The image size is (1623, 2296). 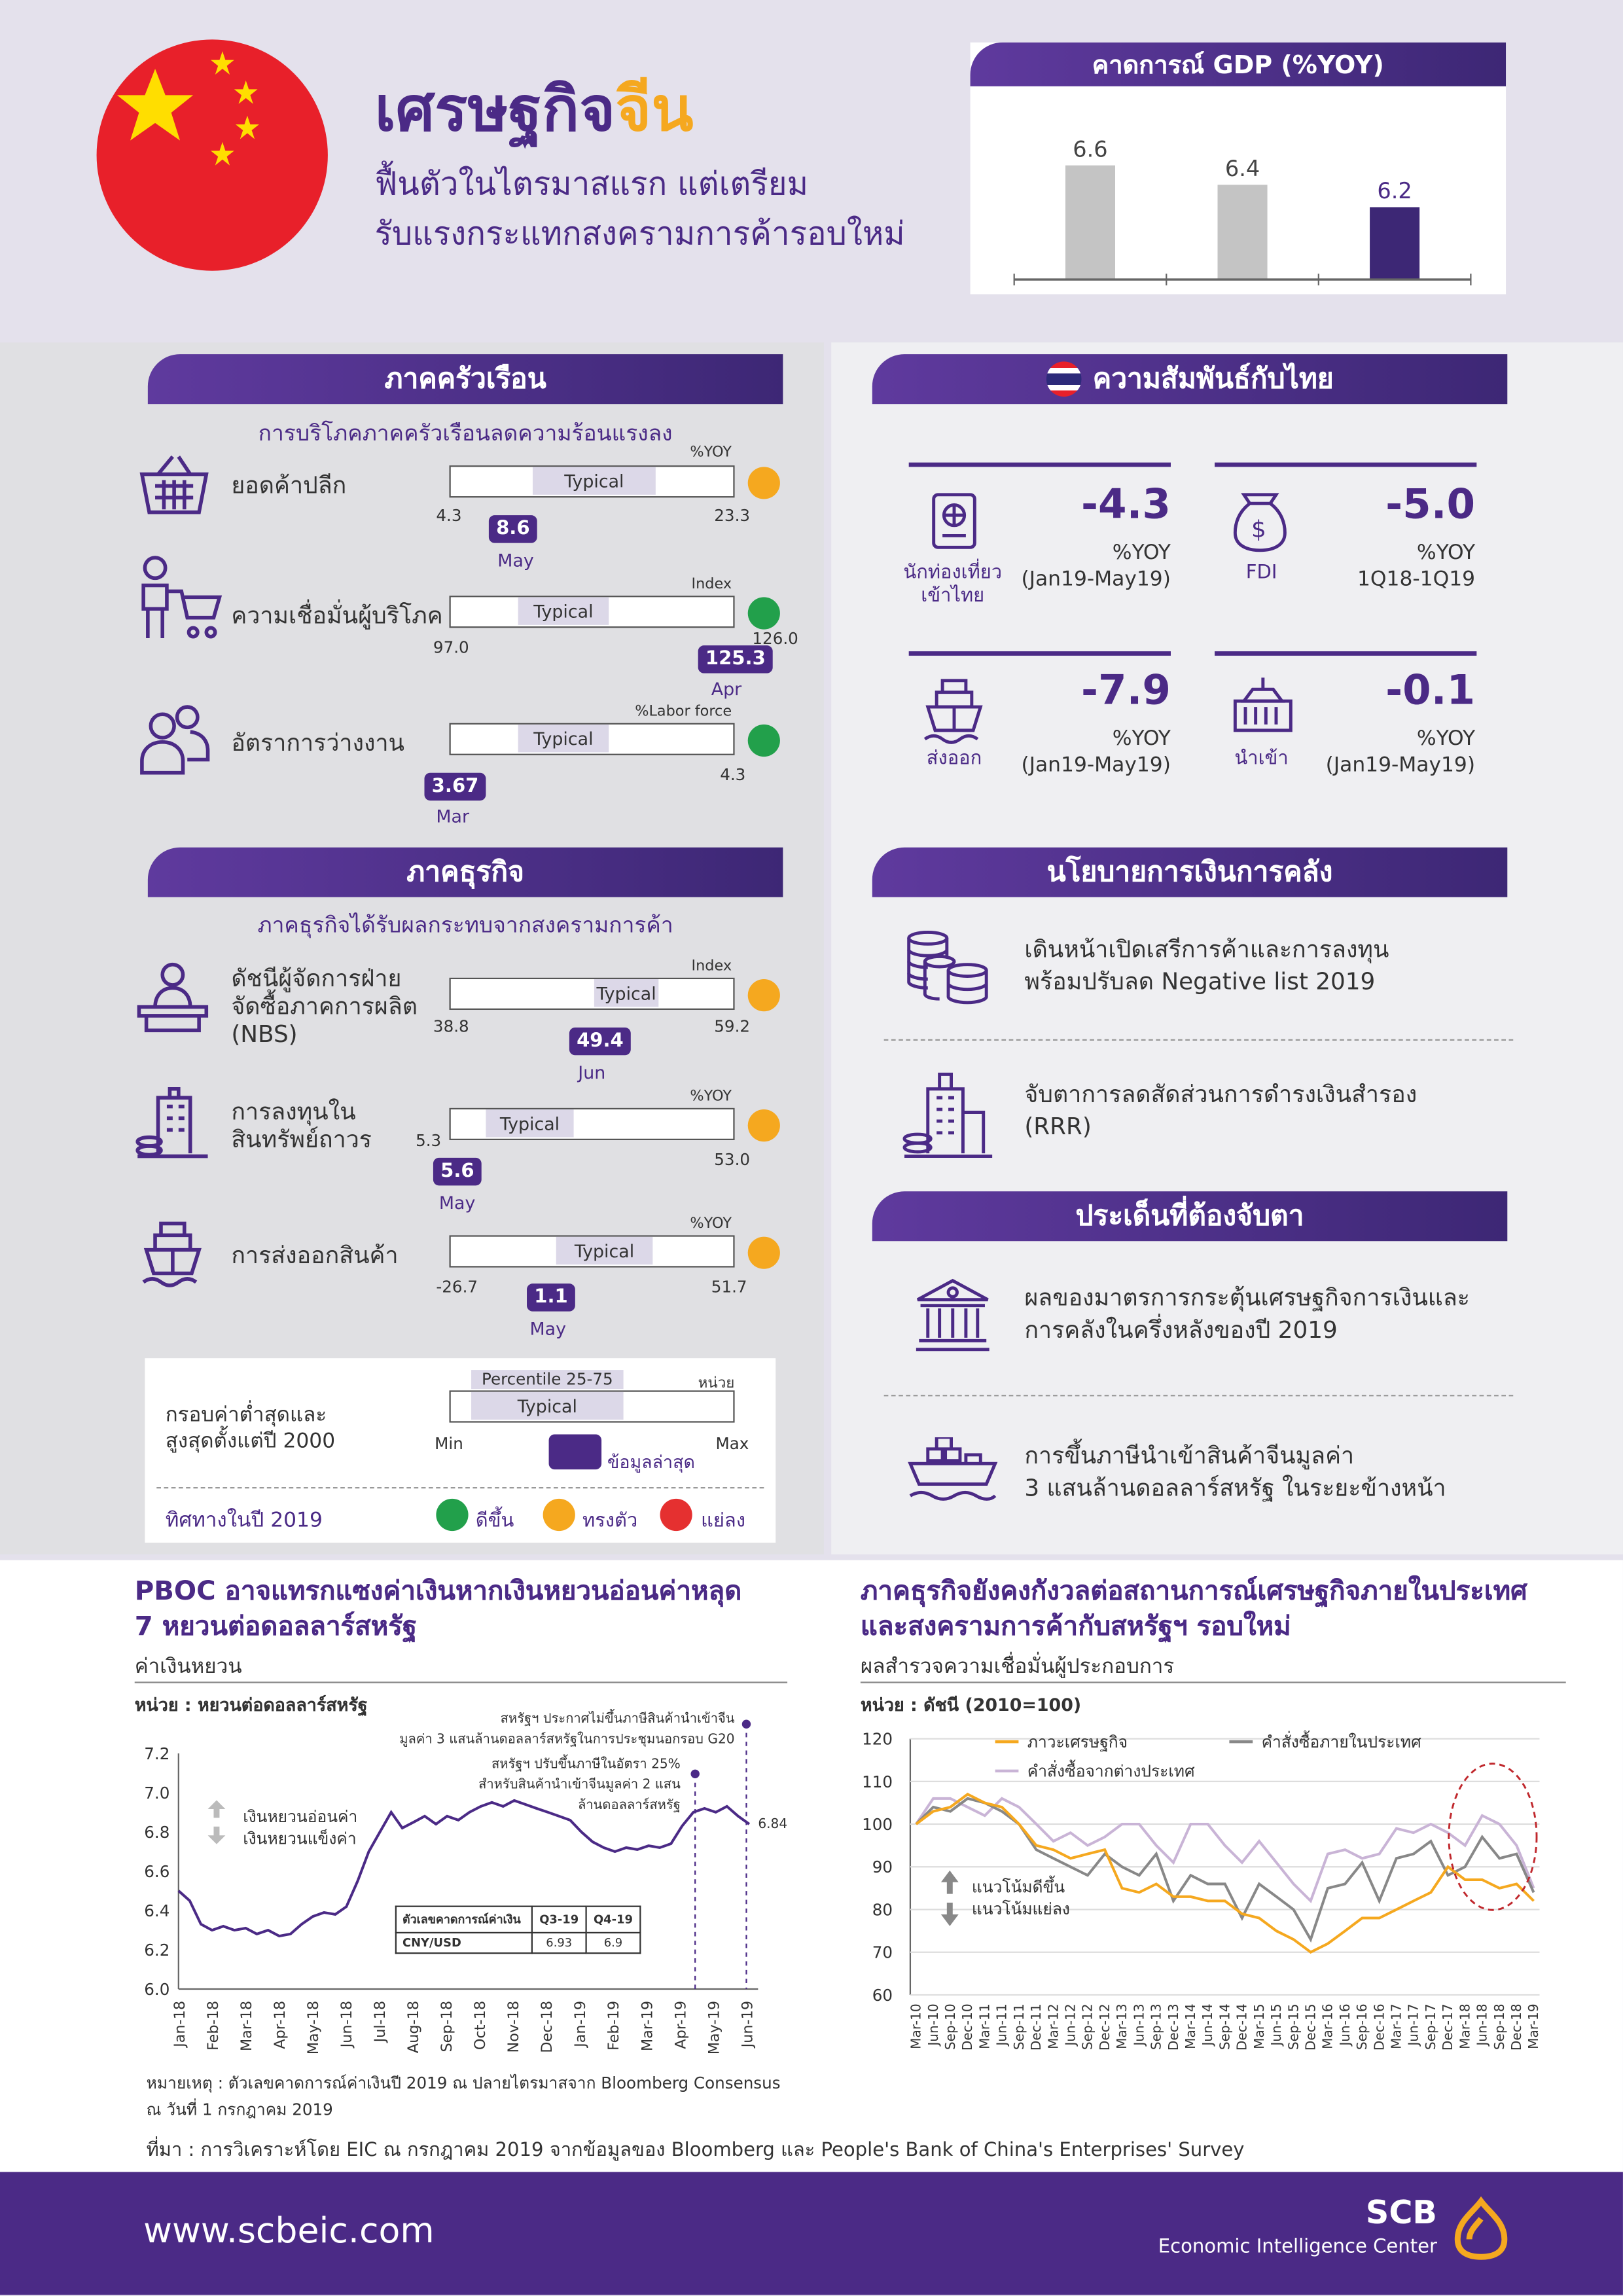 What do you see at coordinates (711, 1096) in the screenshot?
I see `fai-unit: %YOY` at bounding box center [711, 1096].